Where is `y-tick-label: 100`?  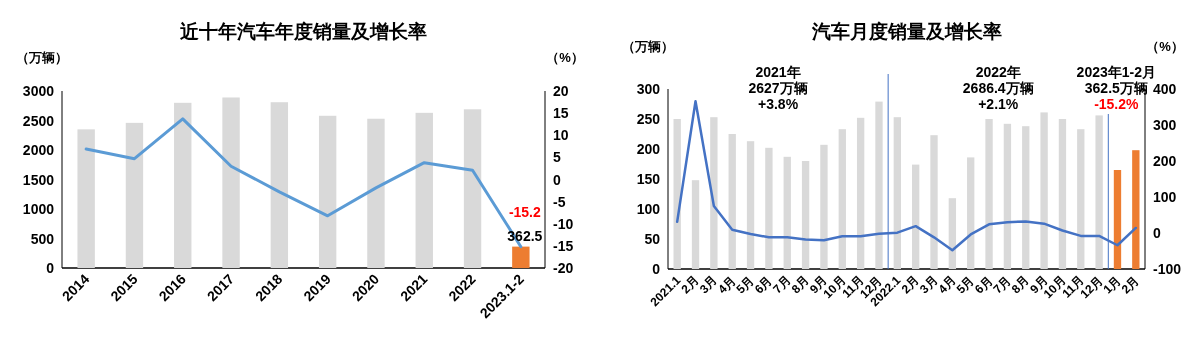
y-tick-label: 100 is located at coordinates (648, 209).